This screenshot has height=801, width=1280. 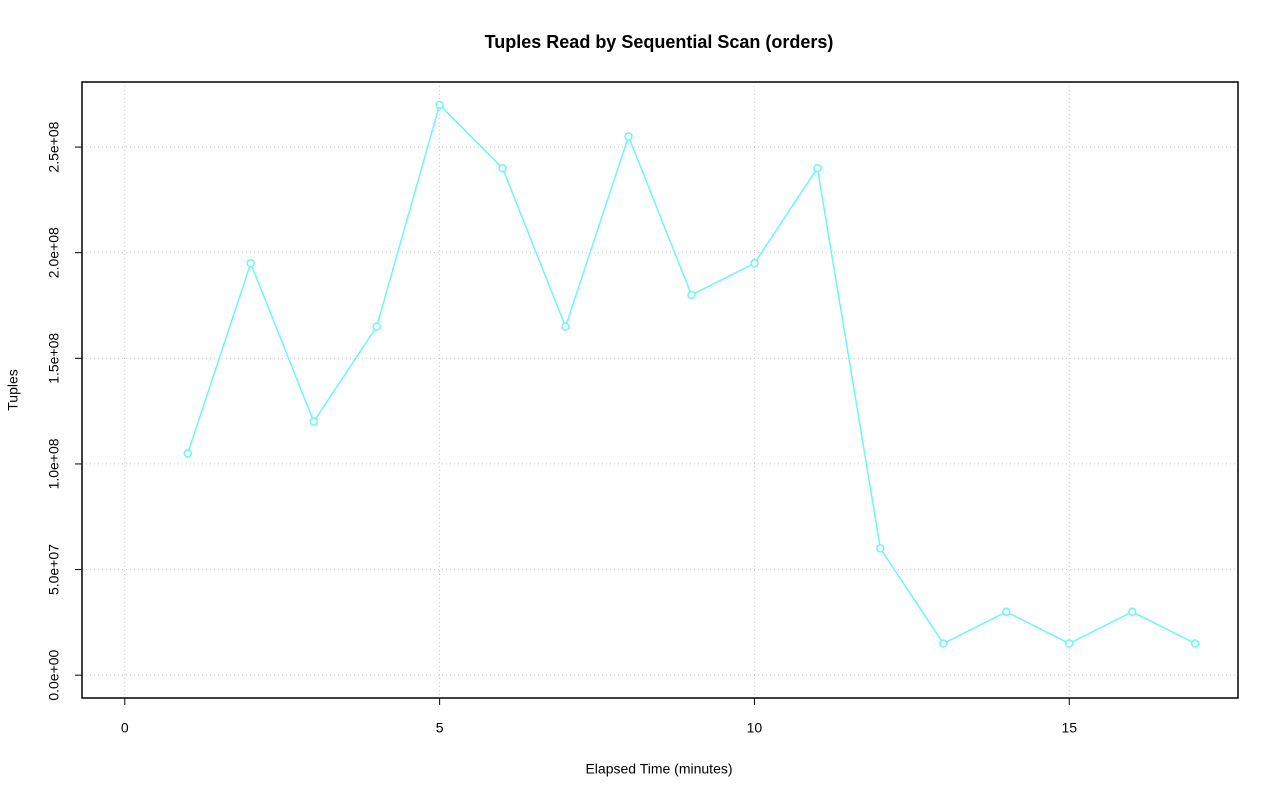 I want to click on x-tick-label: 15, so click(x=1069, y=728).